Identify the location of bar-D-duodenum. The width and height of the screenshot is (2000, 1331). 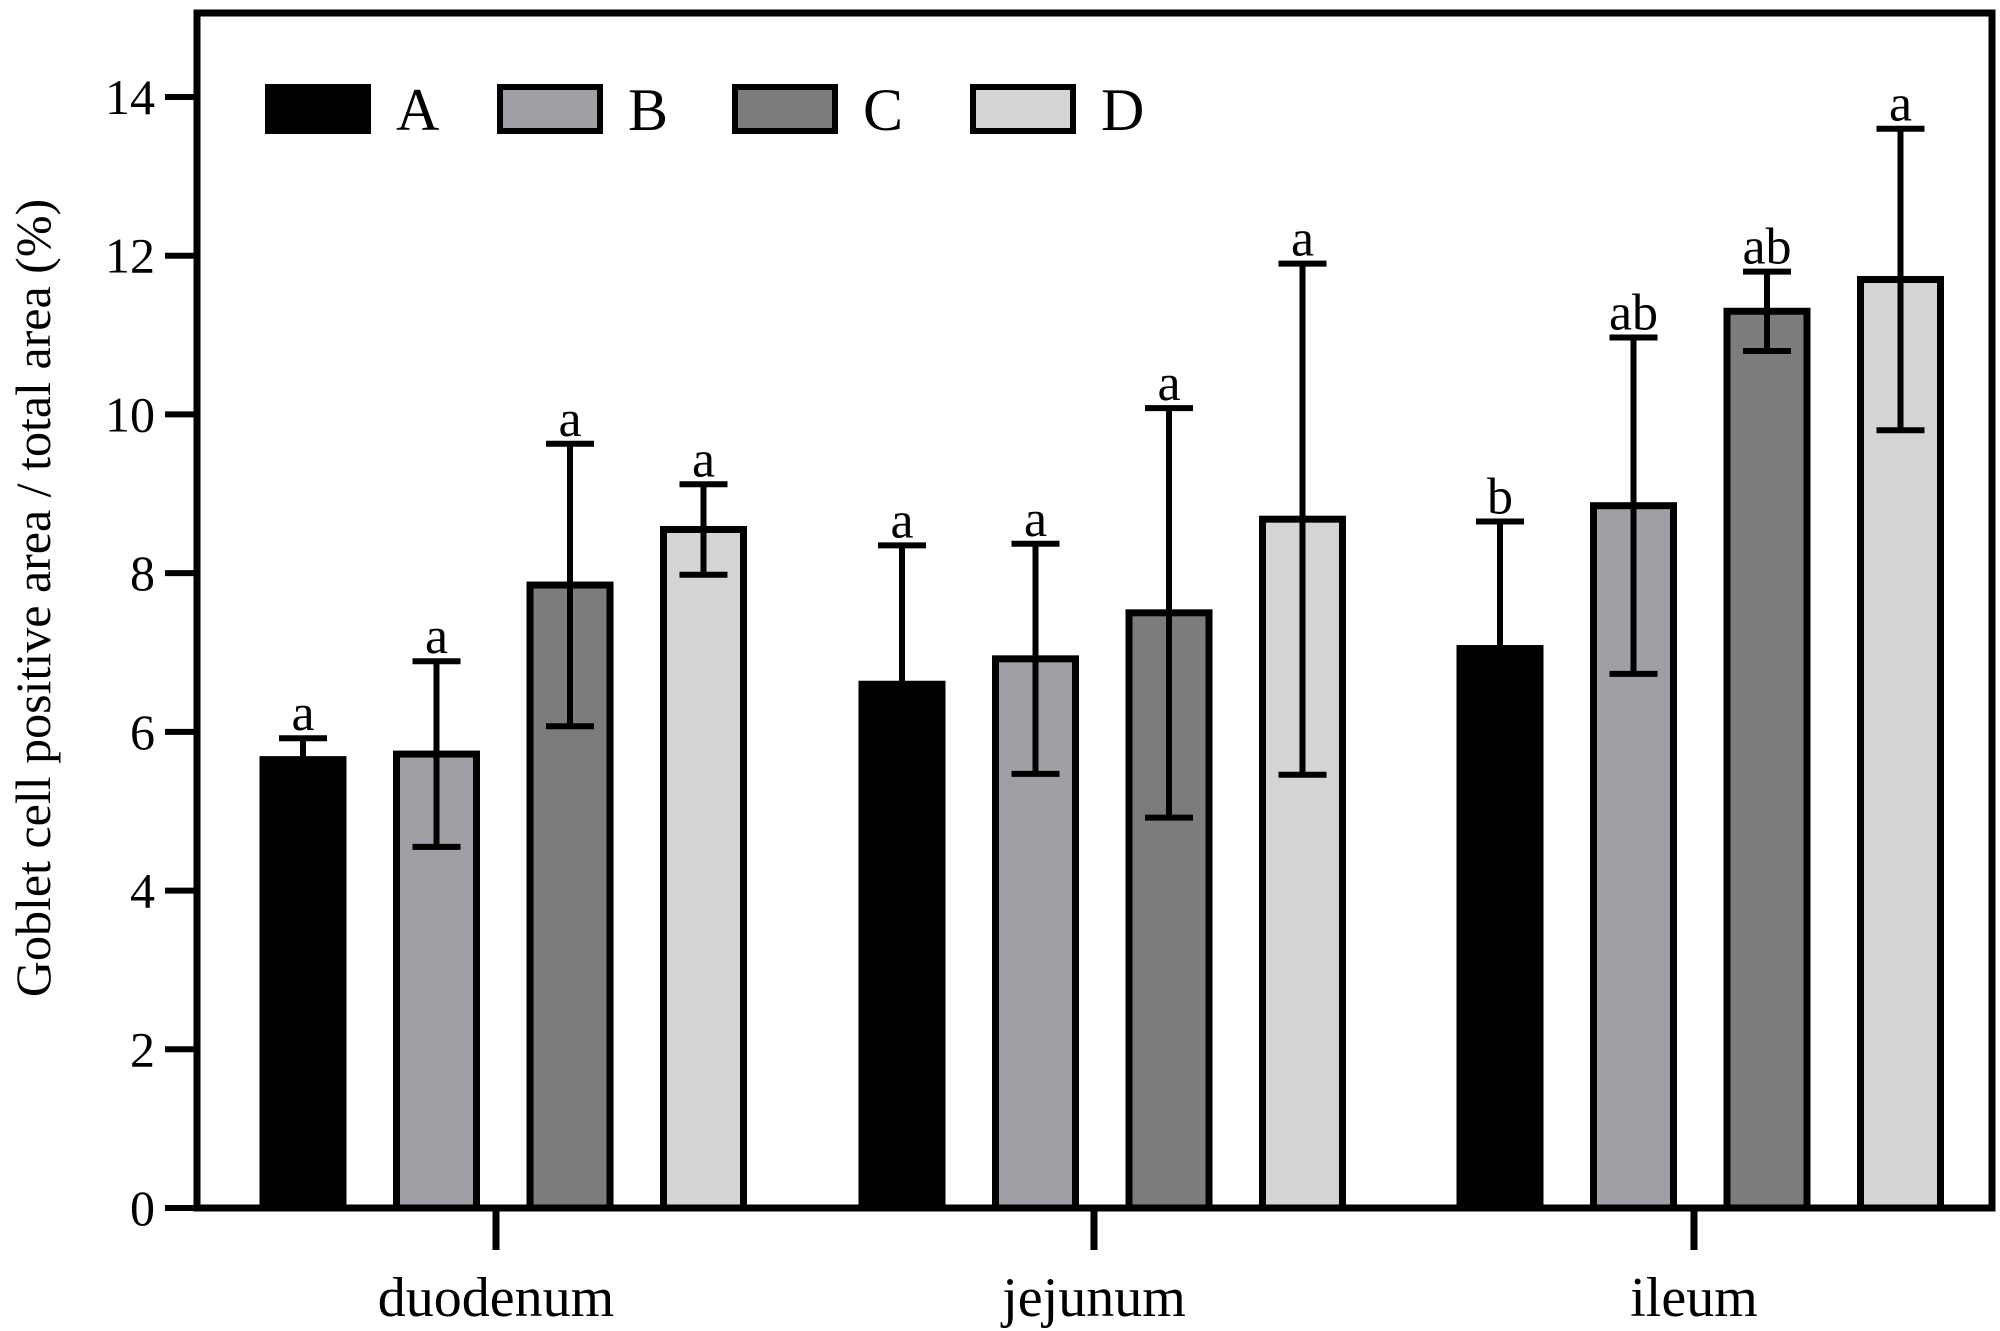
(703, 868).